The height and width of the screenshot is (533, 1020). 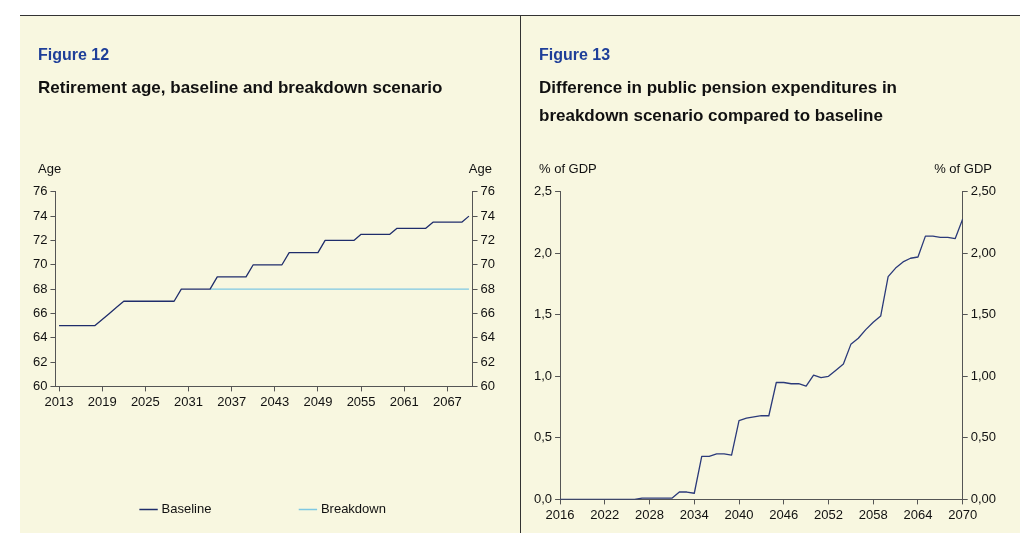 What do you see at coordinates (963, 168) in the screenshot?
I see `y2-axis-title: % of GDP` at bounding box center [963, 168].